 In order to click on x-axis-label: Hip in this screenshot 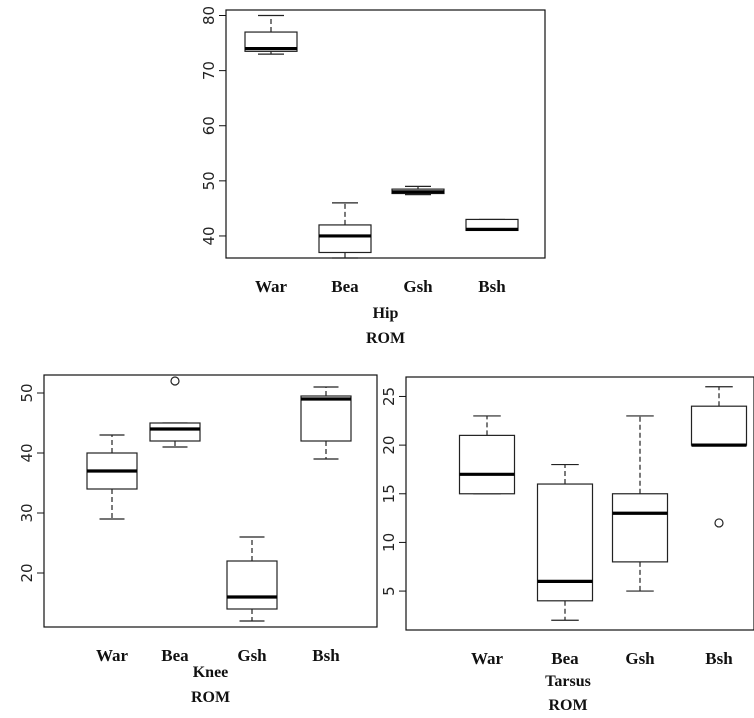, I will do `click(386, 313)`.